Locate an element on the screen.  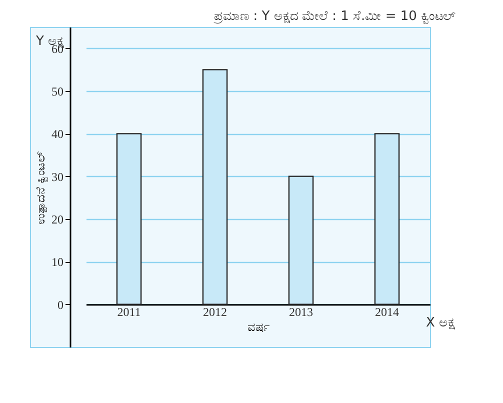
y-tick-label: 30 is located at coordinates (58, 177).